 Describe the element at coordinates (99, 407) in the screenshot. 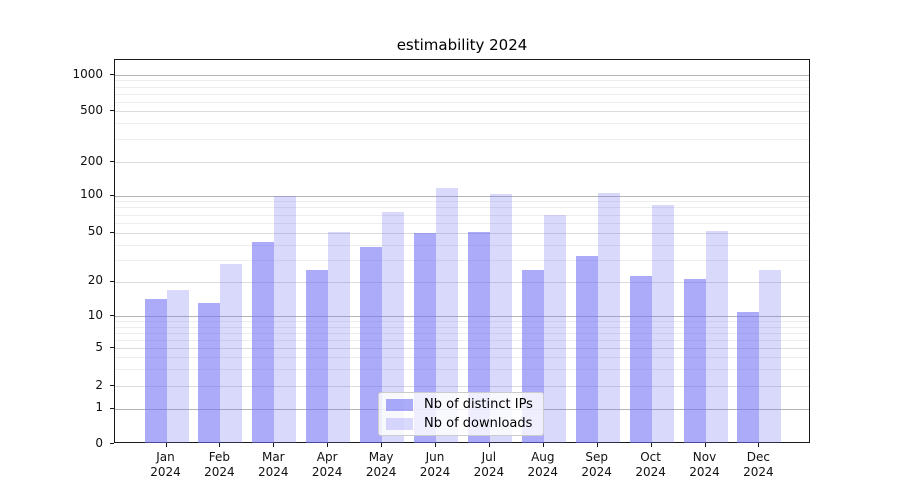

I see `y-tick-label: 1` at that location.